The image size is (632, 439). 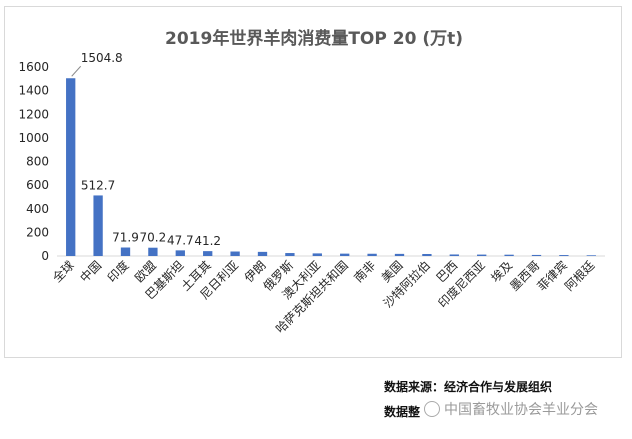 What do you see at coordinates (153, 238) in the screenshot?
I see `data-label: 70.2` at bounding box center [153, 238].